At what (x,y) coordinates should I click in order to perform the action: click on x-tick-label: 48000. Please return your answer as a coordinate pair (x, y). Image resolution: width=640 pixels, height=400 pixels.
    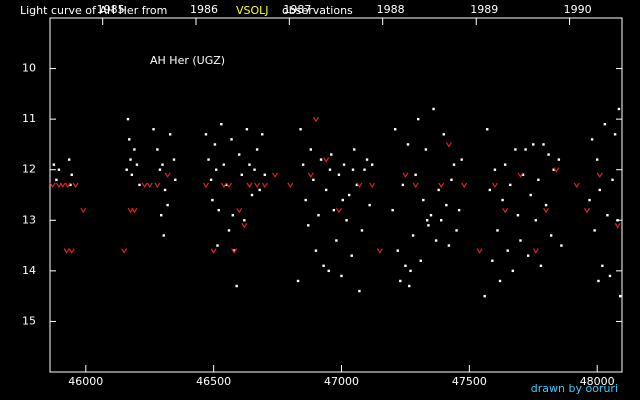
    Looking at the image, I should click on (597, 381).